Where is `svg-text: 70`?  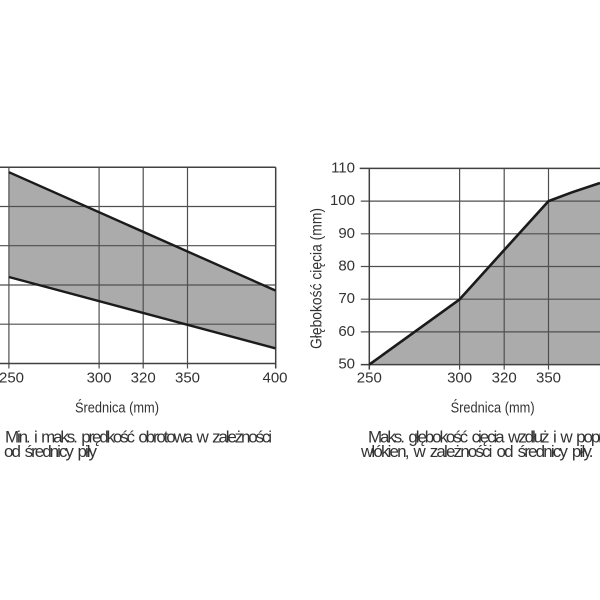
svg-text: 70 is located at coordinates (346, 298).